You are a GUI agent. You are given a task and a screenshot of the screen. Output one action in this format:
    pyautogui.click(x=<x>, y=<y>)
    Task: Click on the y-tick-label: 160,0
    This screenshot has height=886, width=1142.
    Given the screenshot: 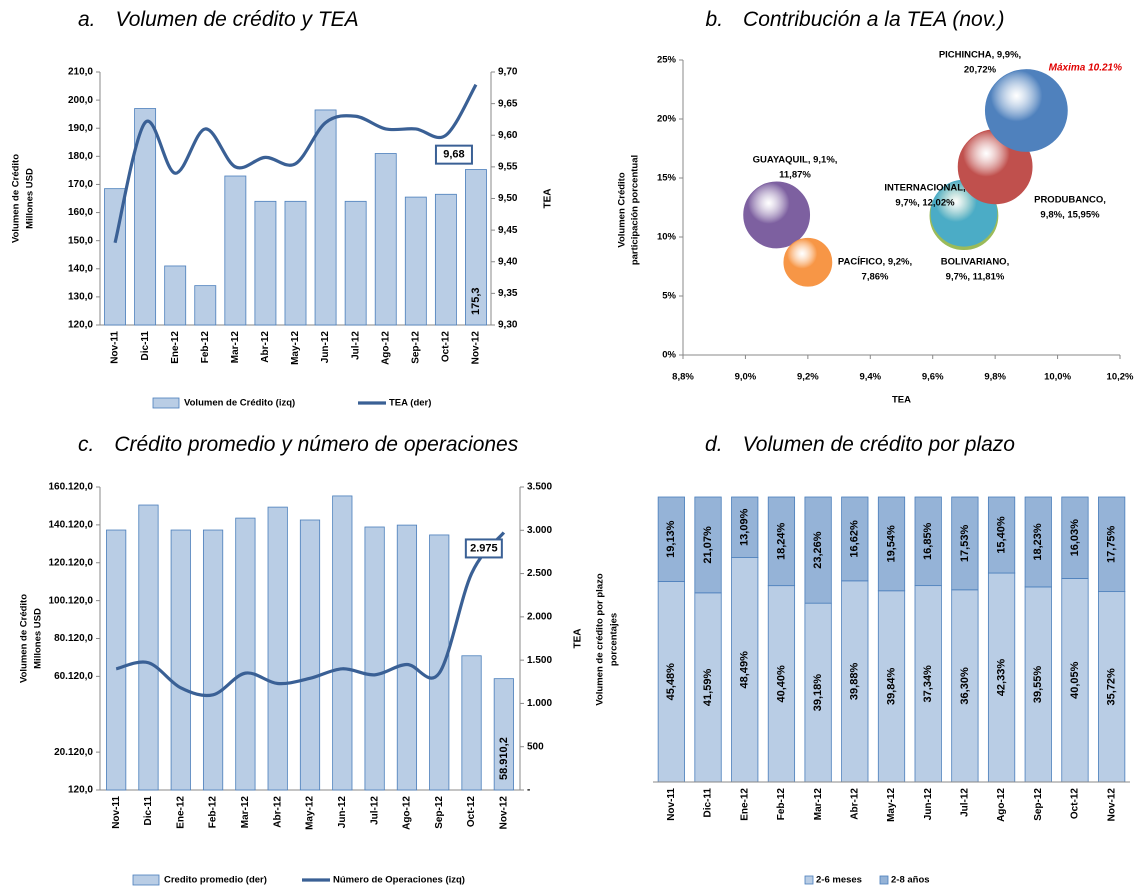 What is the action you would take?
    pyautogui.click(x=80, y=212)
    